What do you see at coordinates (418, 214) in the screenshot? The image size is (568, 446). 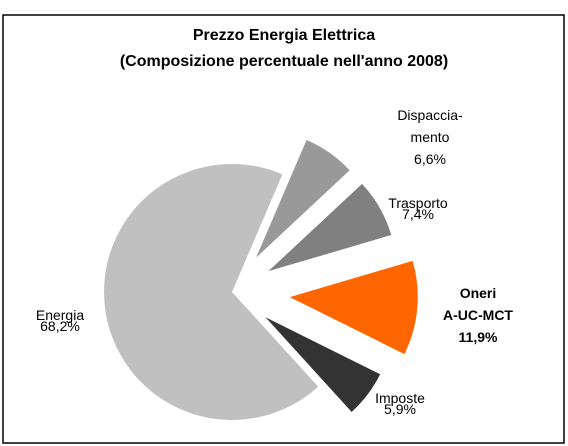 I see `slice-value: 7,4%` at bounding box center [418, 214].